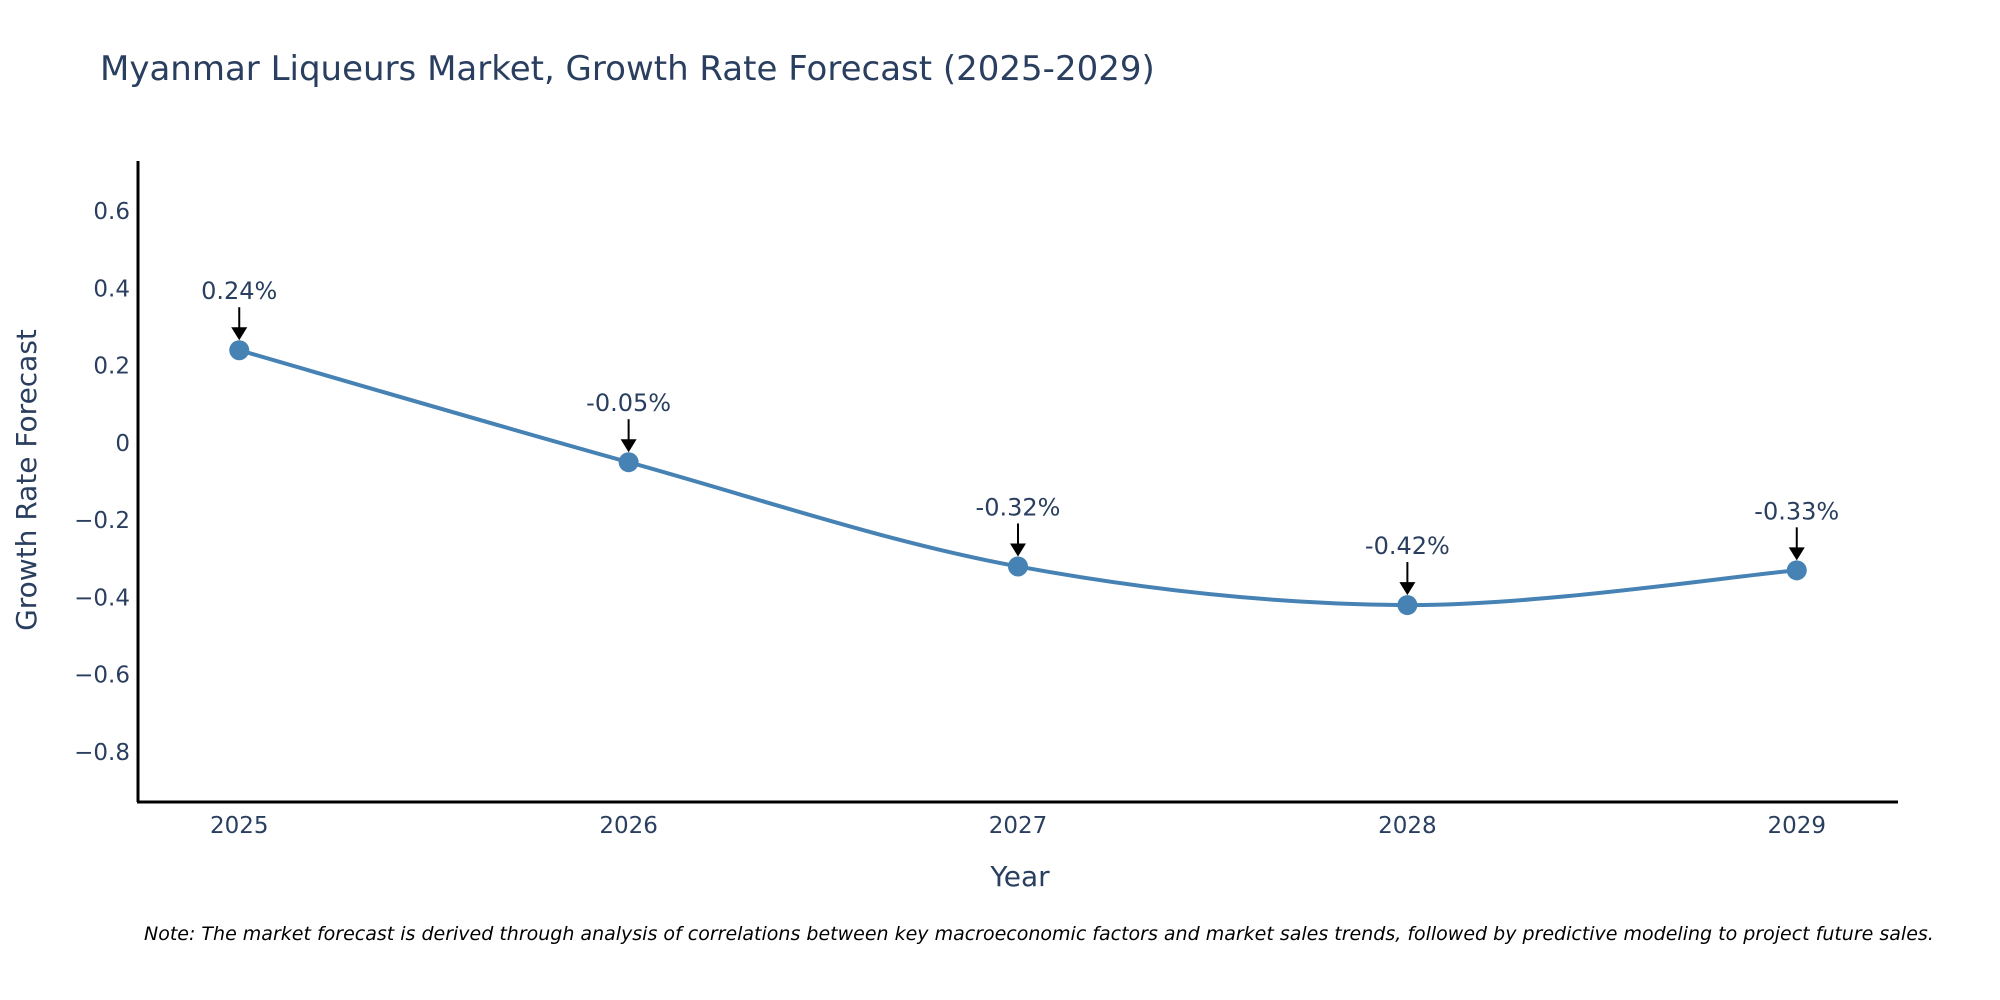 Image resolution: width=2000 pixels, height=1000 pixels. What do you see at coordinates (111, 289) in the screenshot?
I see `y-tick-label: 0.4` at bounding box center [111, 289].